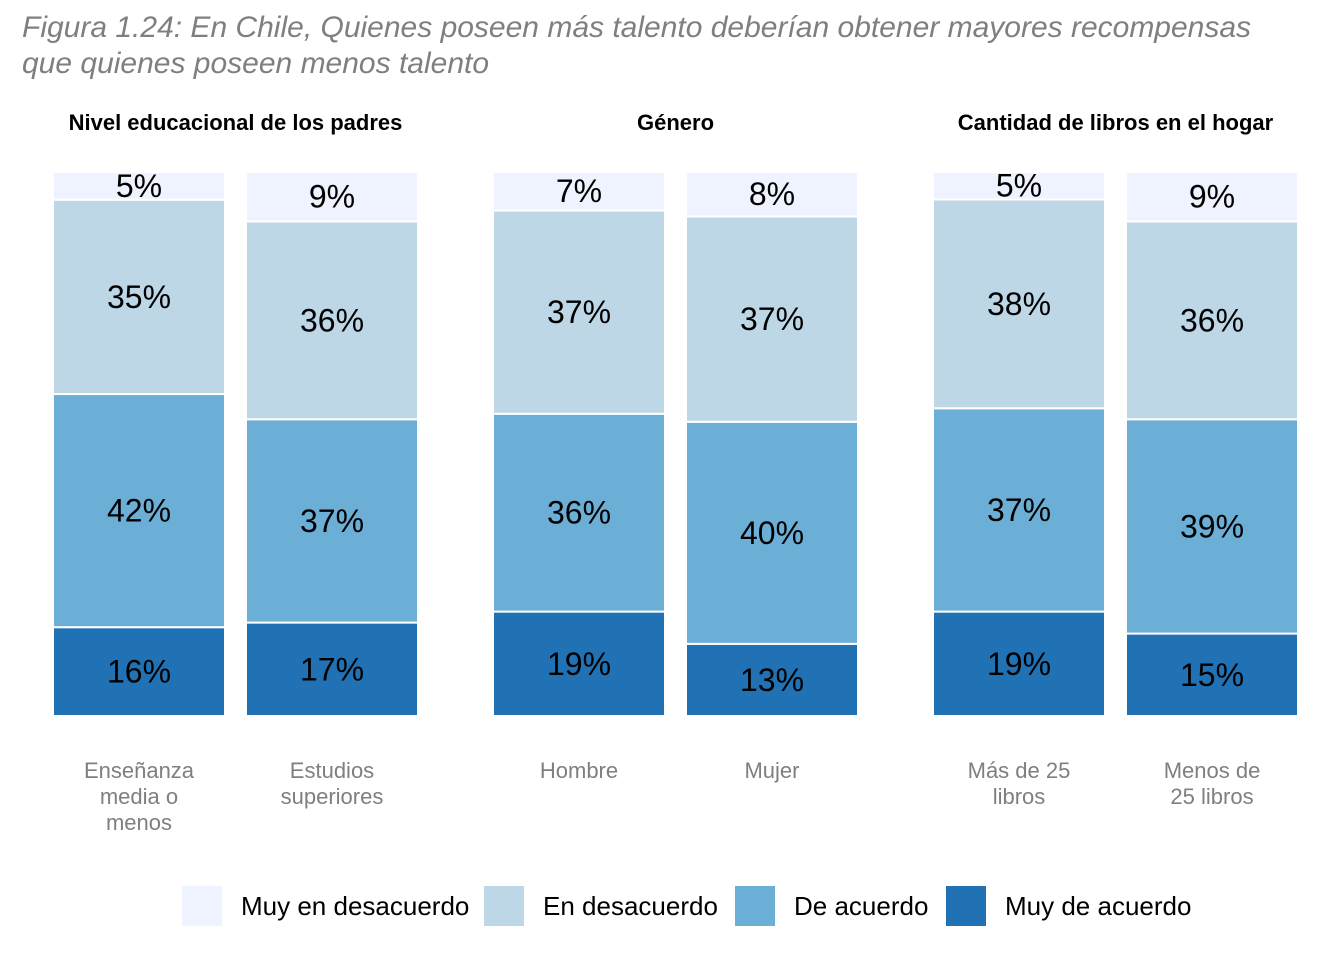 This screenshot has height=960, width=1344. I want to click on category-label-mujer: Mujer, so click(771, 770).